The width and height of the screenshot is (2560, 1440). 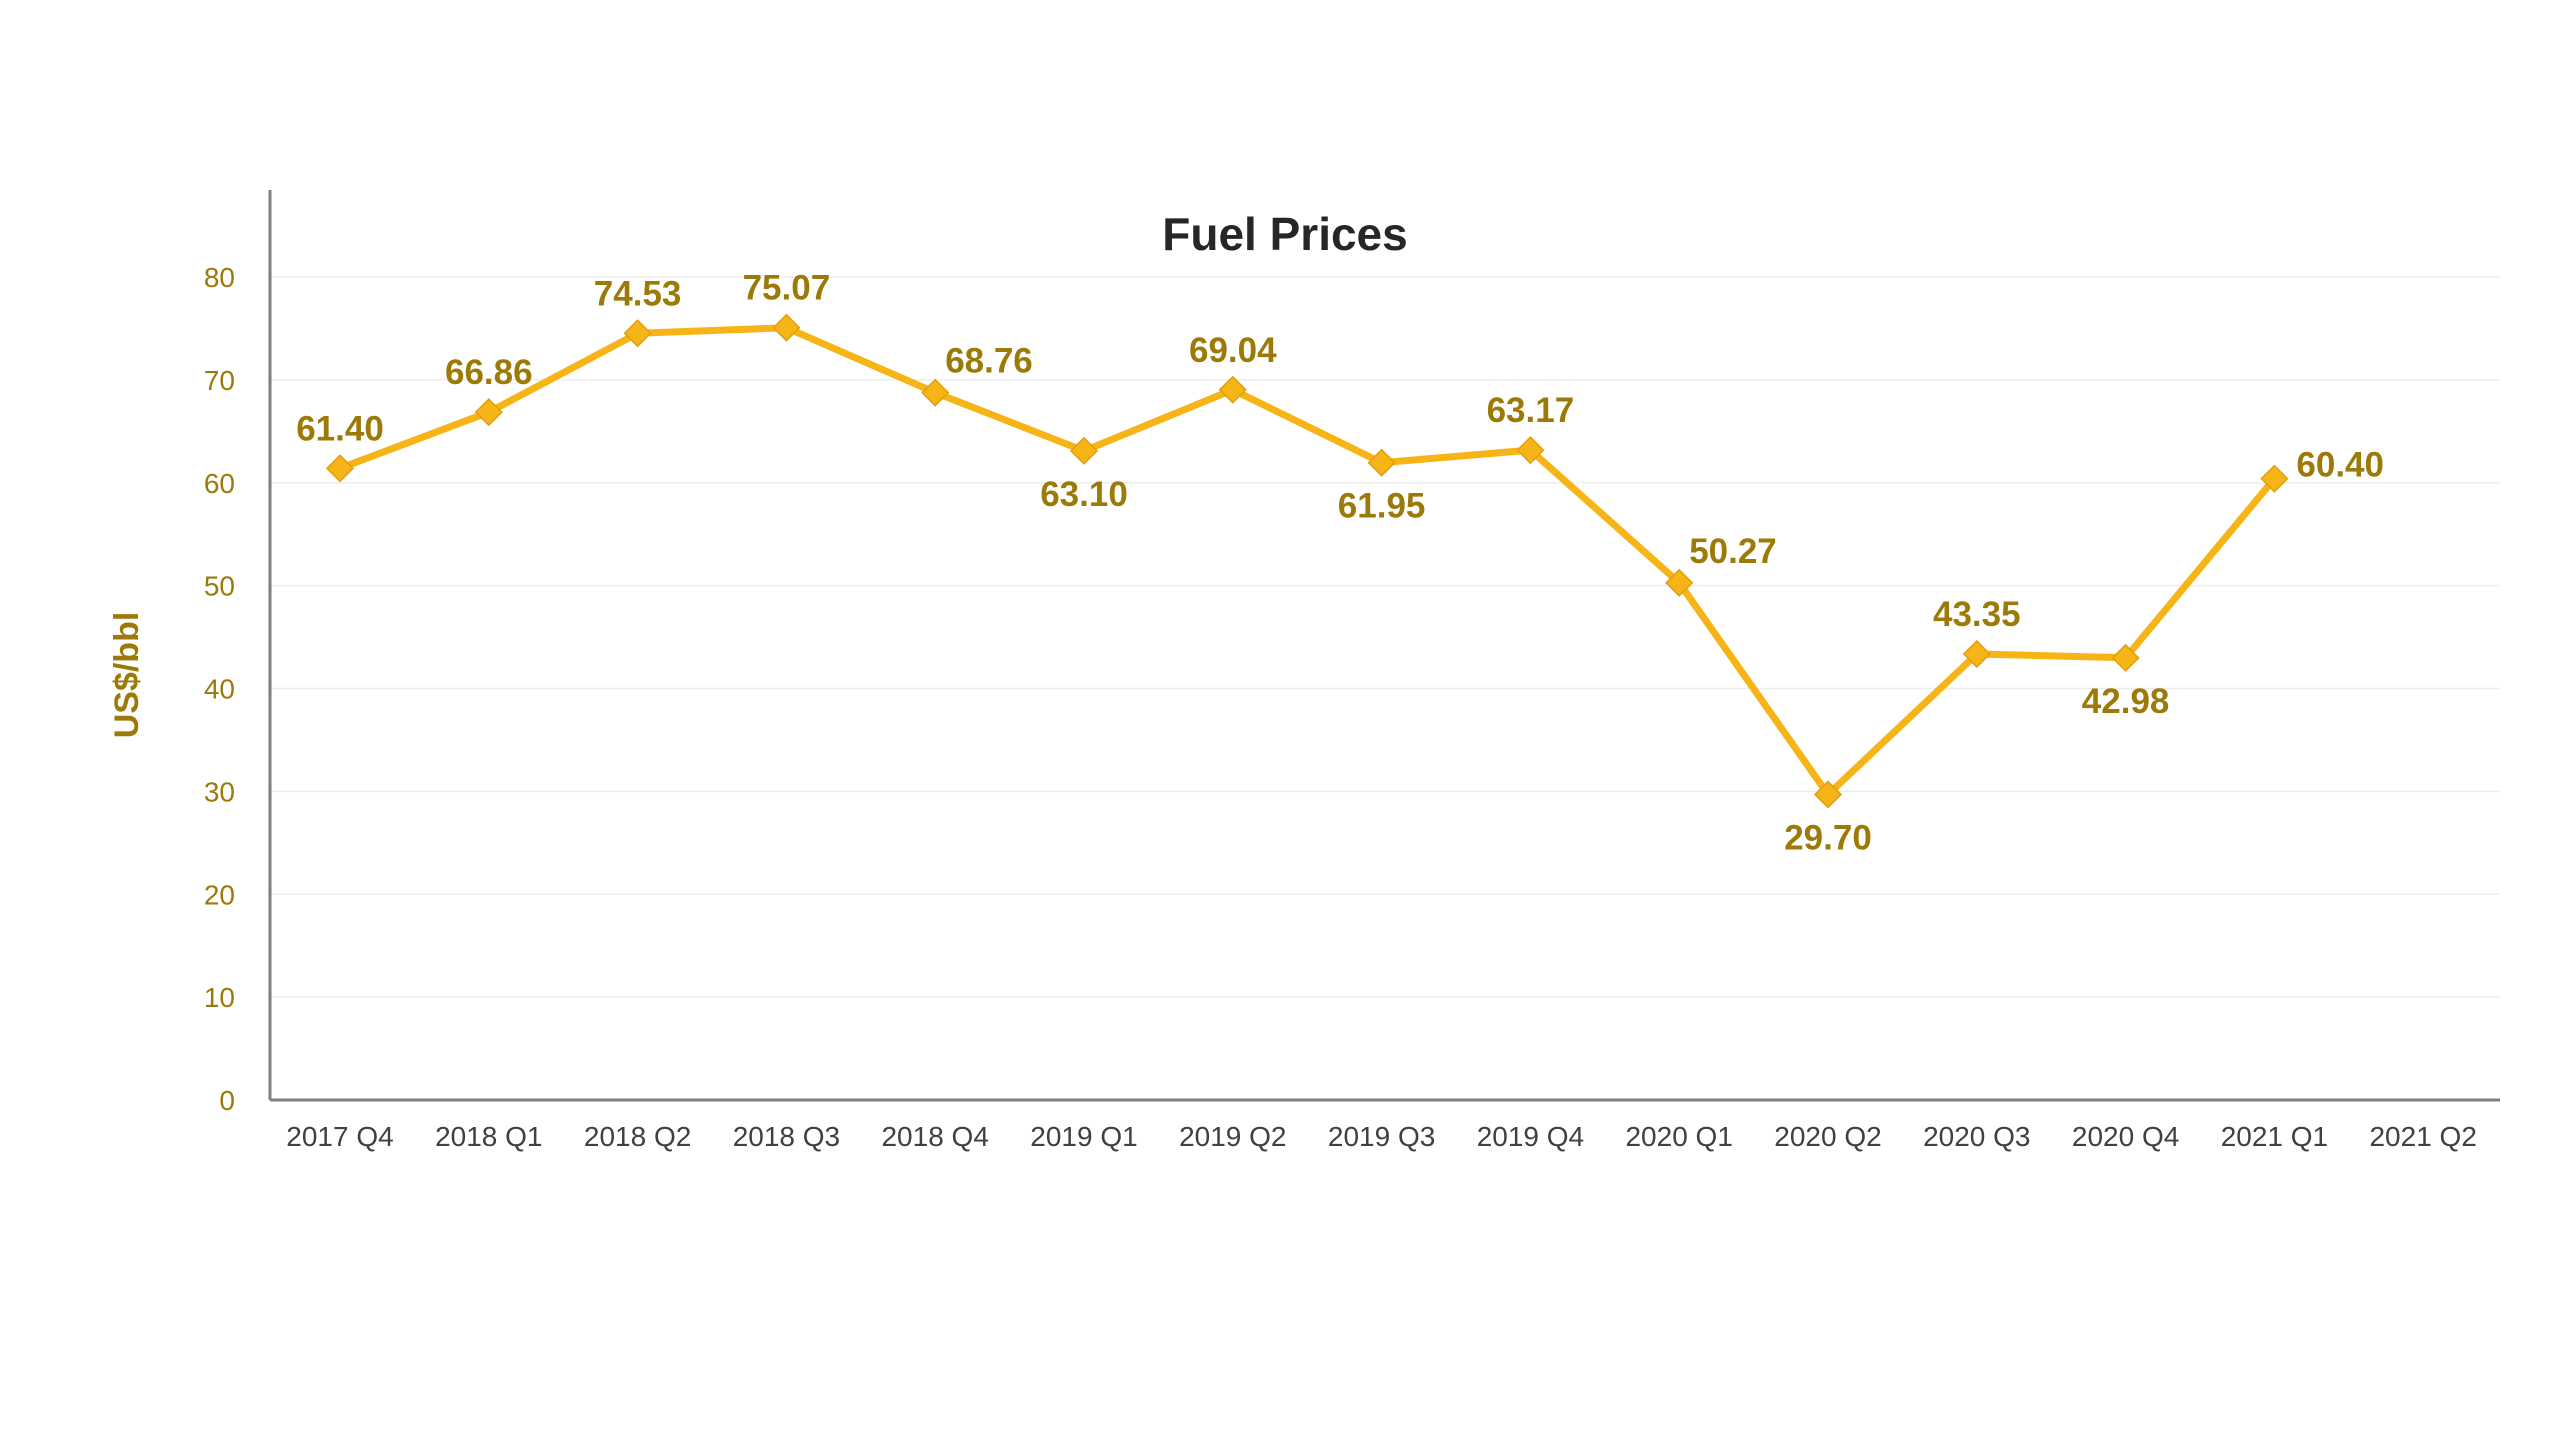 I want to click on y-tick-label: 70, so click(x=219, y=380).